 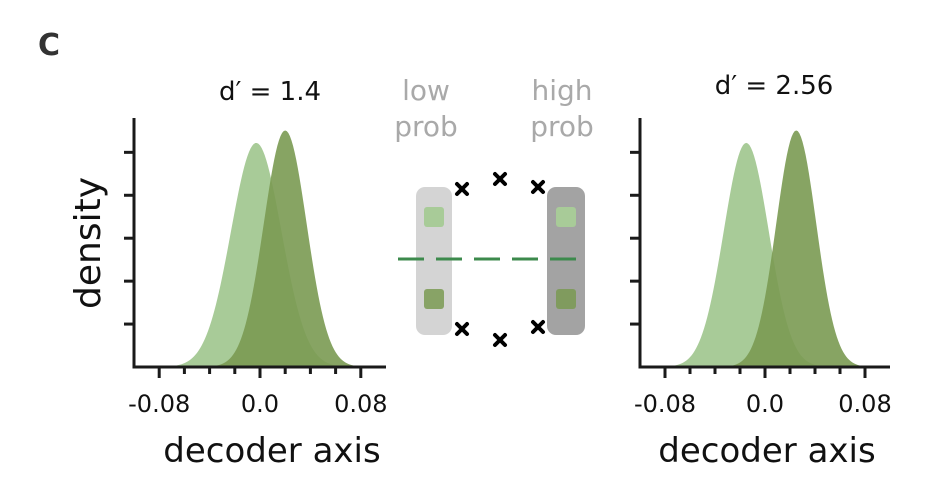 I want to click on low-prob-label-line1: low, so click(x=426, y=90).